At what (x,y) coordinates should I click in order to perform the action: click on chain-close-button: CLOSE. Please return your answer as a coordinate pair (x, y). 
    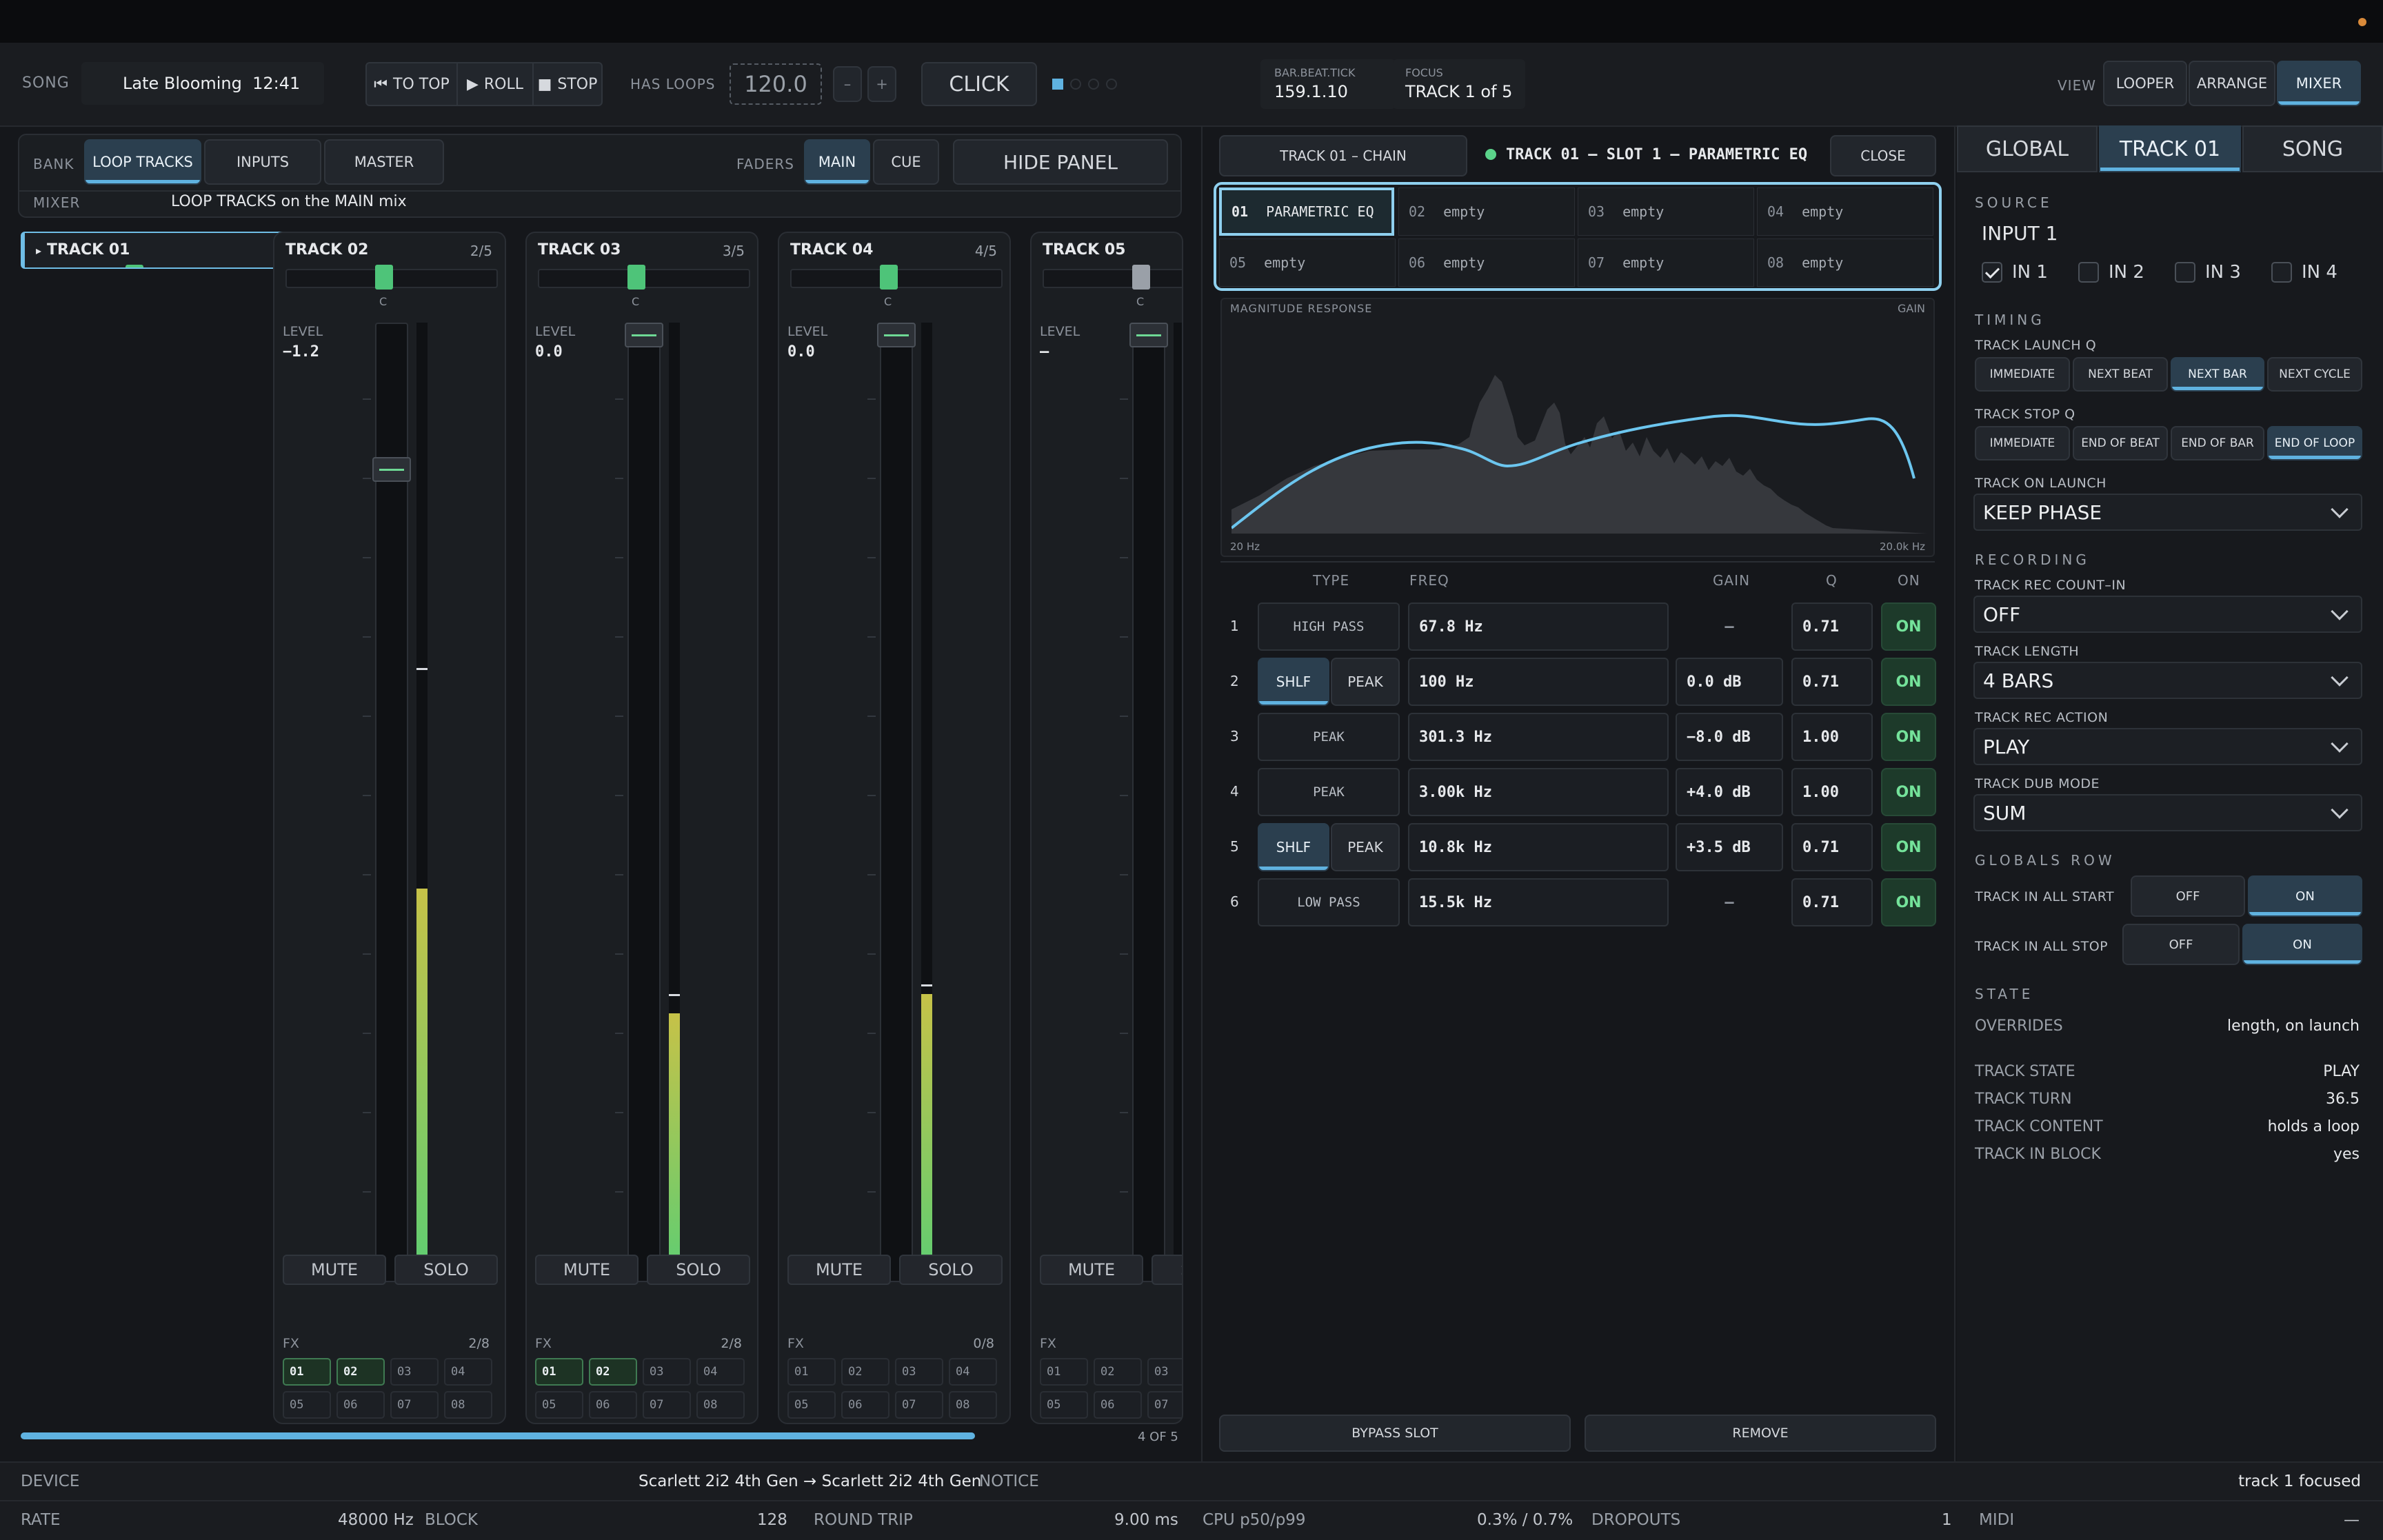
    Looking at the image, I should click on (1883, 156).